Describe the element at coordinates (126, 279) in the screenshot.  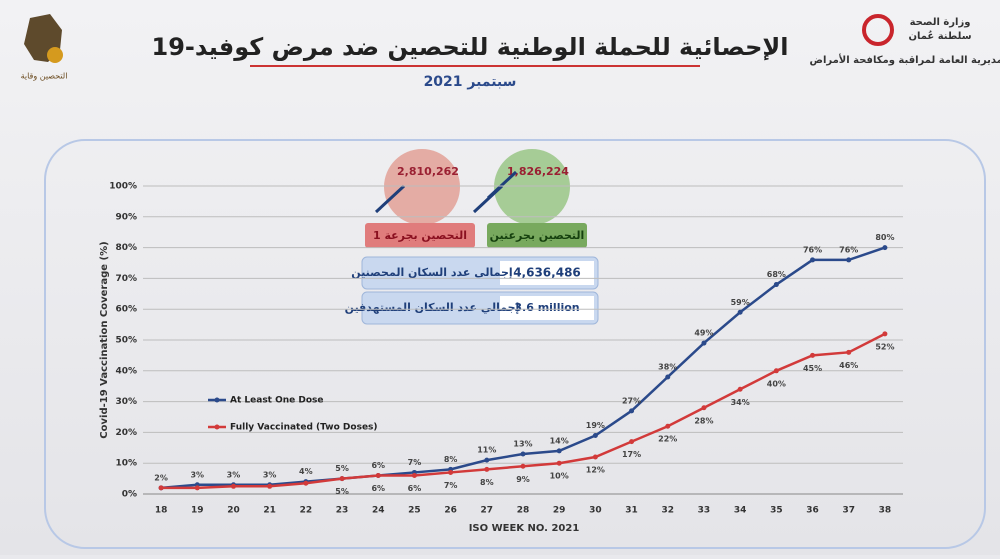
I see `y-tick-label: 70%` at that location.